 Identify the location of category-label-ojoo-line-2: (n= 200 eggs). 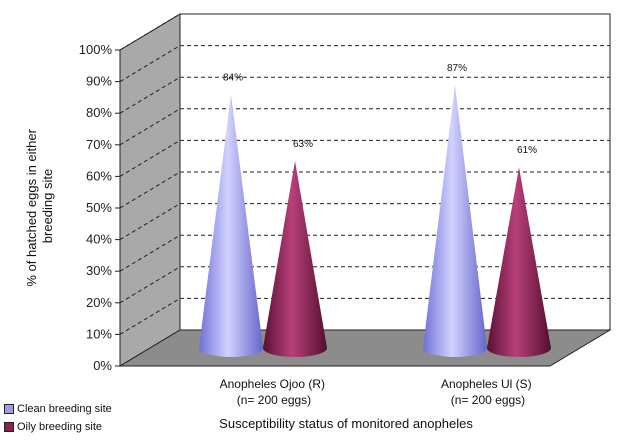
(274, 400).